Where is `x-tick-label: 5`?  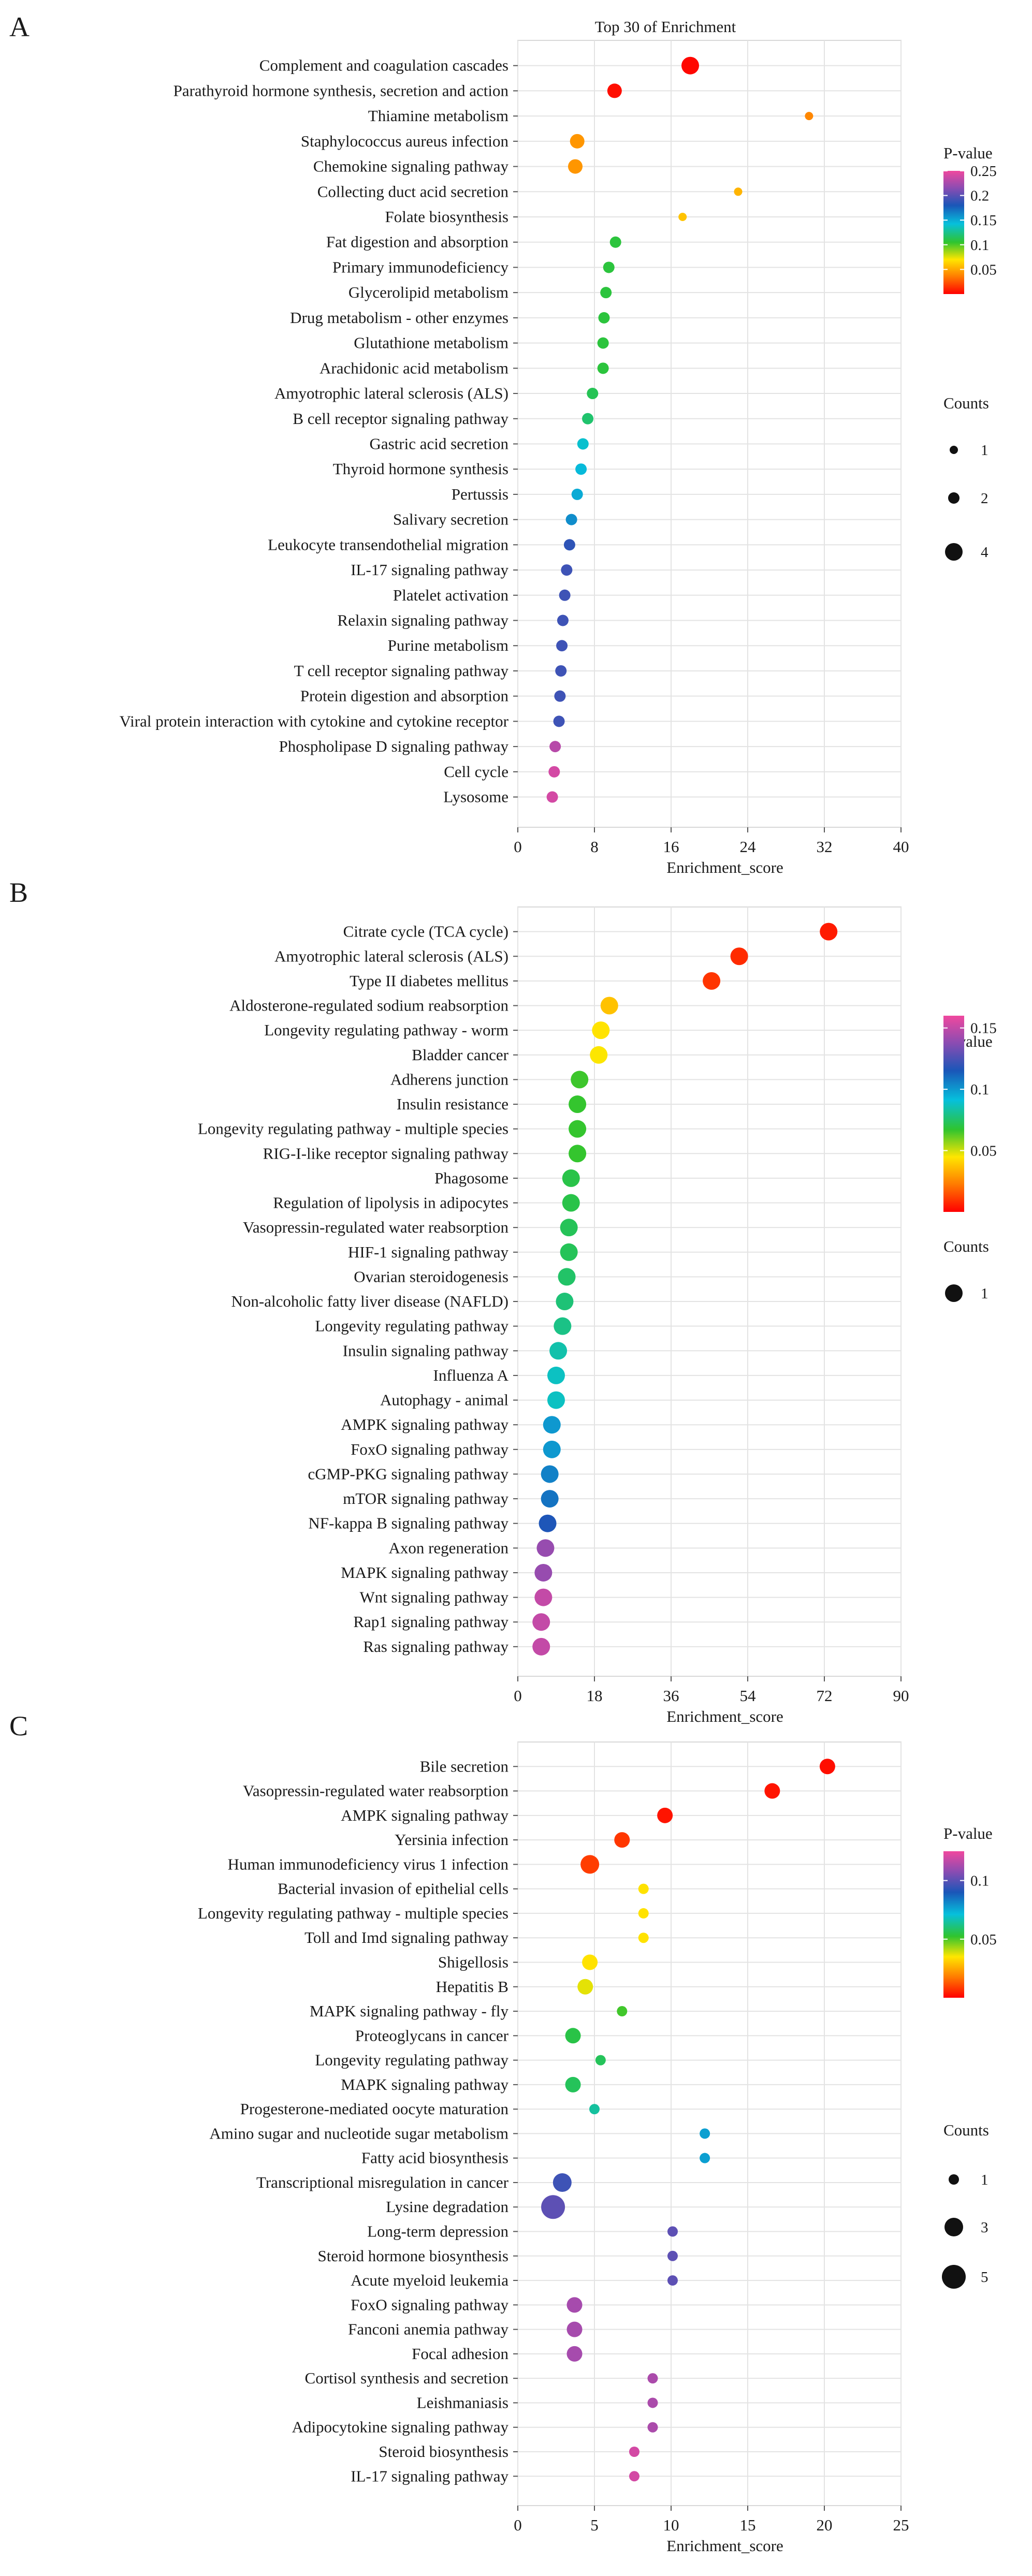 x-tick-label: 5 is located at coordinates (594, 2525).